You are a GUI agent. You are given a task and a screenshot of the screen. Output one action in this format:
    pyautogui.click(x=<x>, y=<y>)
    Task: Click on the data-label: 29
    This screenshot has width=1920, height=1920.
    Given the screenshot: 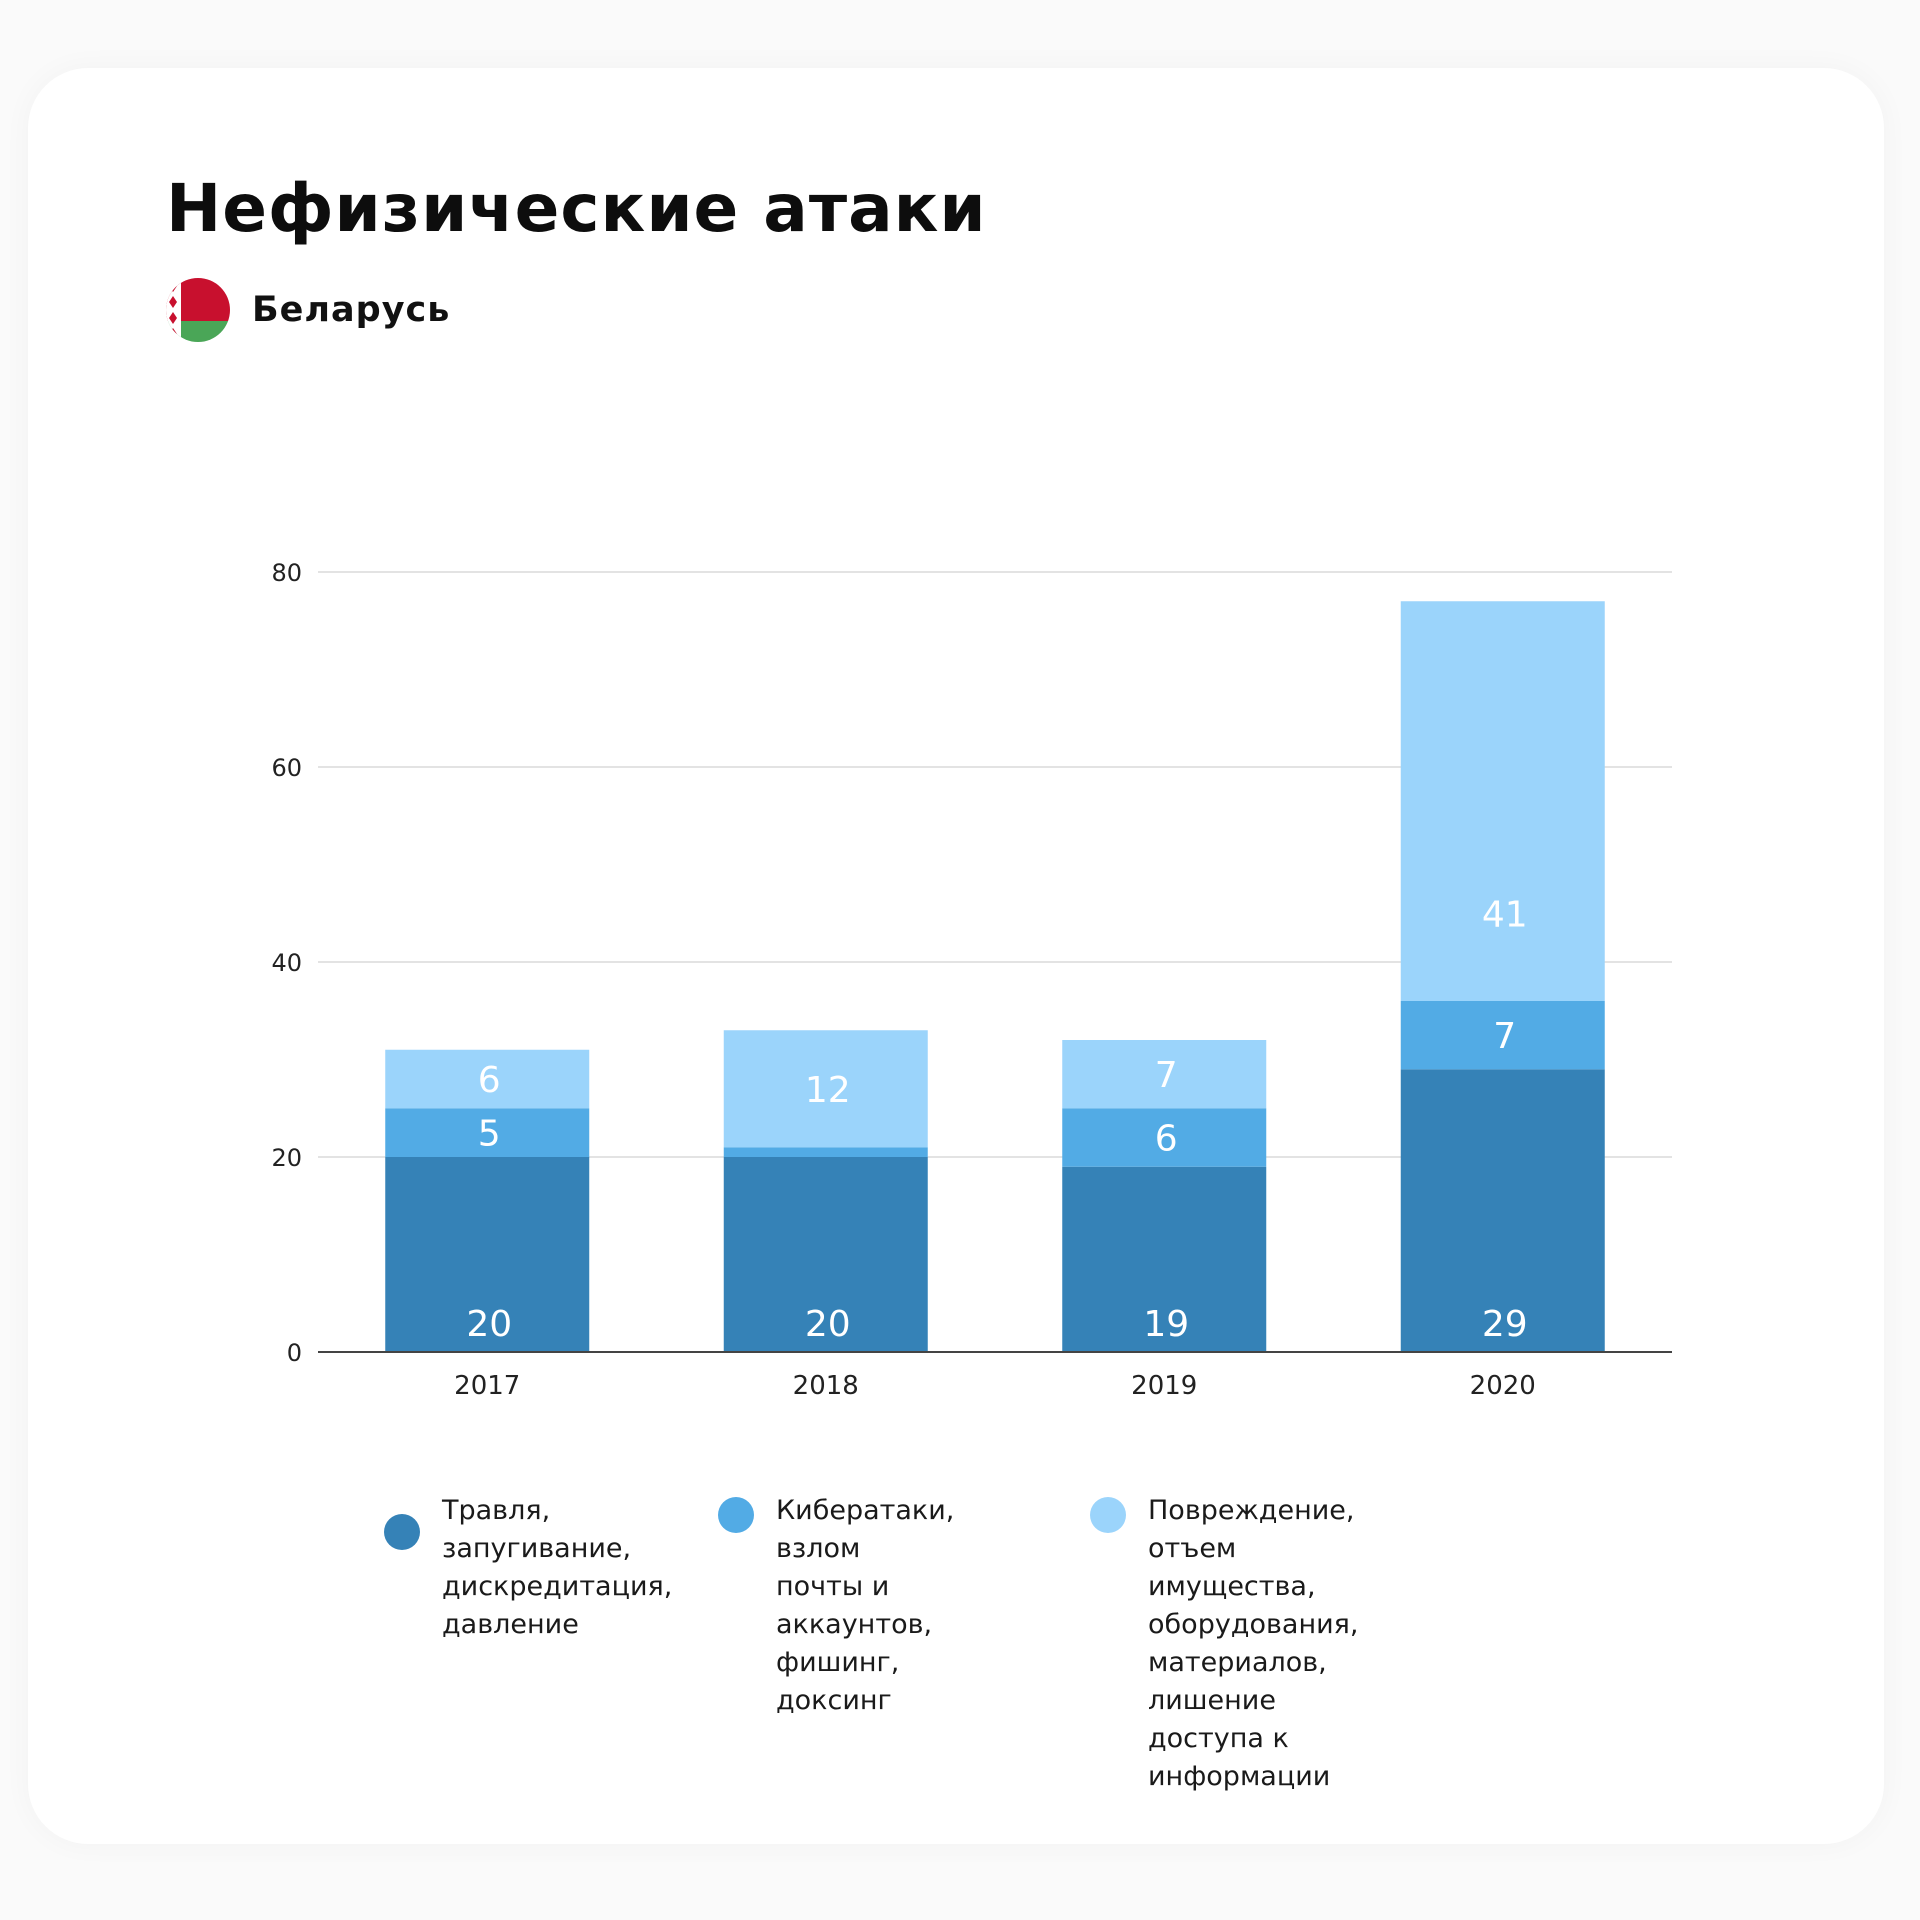 What is the action you would take?
    pyautogui.click(x=1505, y=1324)
    